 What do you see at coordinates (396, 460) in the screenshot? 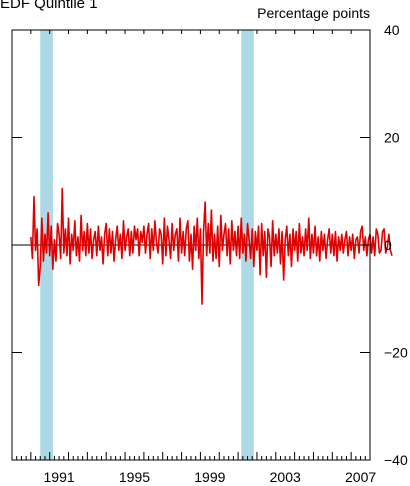
I see `y-tick-label: −40` at bounding box center [396, 460].